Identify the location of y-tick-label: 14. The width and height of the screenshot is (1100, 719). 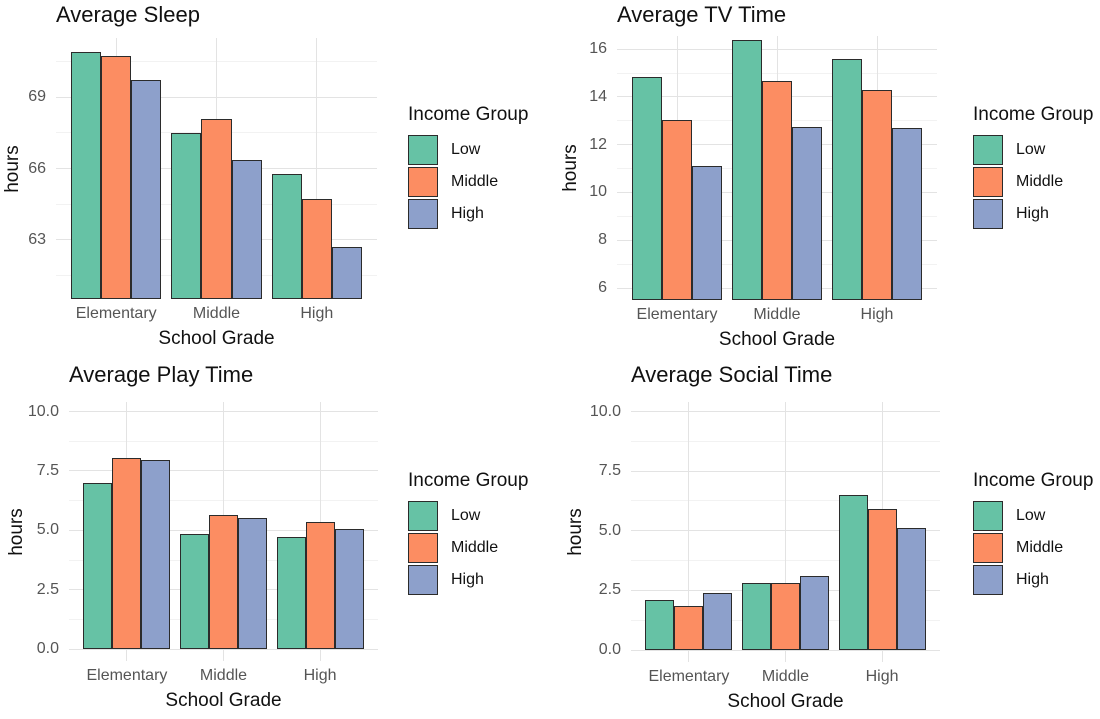
(598, 96).